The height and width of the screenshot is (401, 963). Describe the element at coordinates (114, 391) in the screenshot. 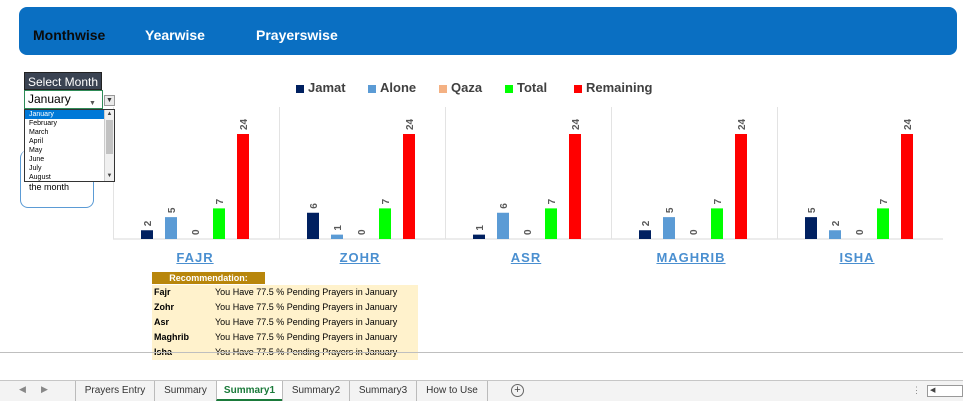

I see `sheet-tab-prayers-entry: Prayers Entry` at that location.